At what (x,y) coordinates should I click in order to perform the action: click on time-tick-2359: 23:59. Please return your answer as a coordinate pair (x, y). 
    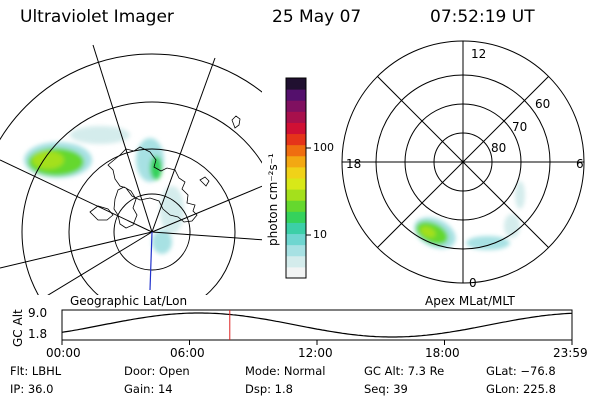
    Looking at the image, I should click on (570, 353).